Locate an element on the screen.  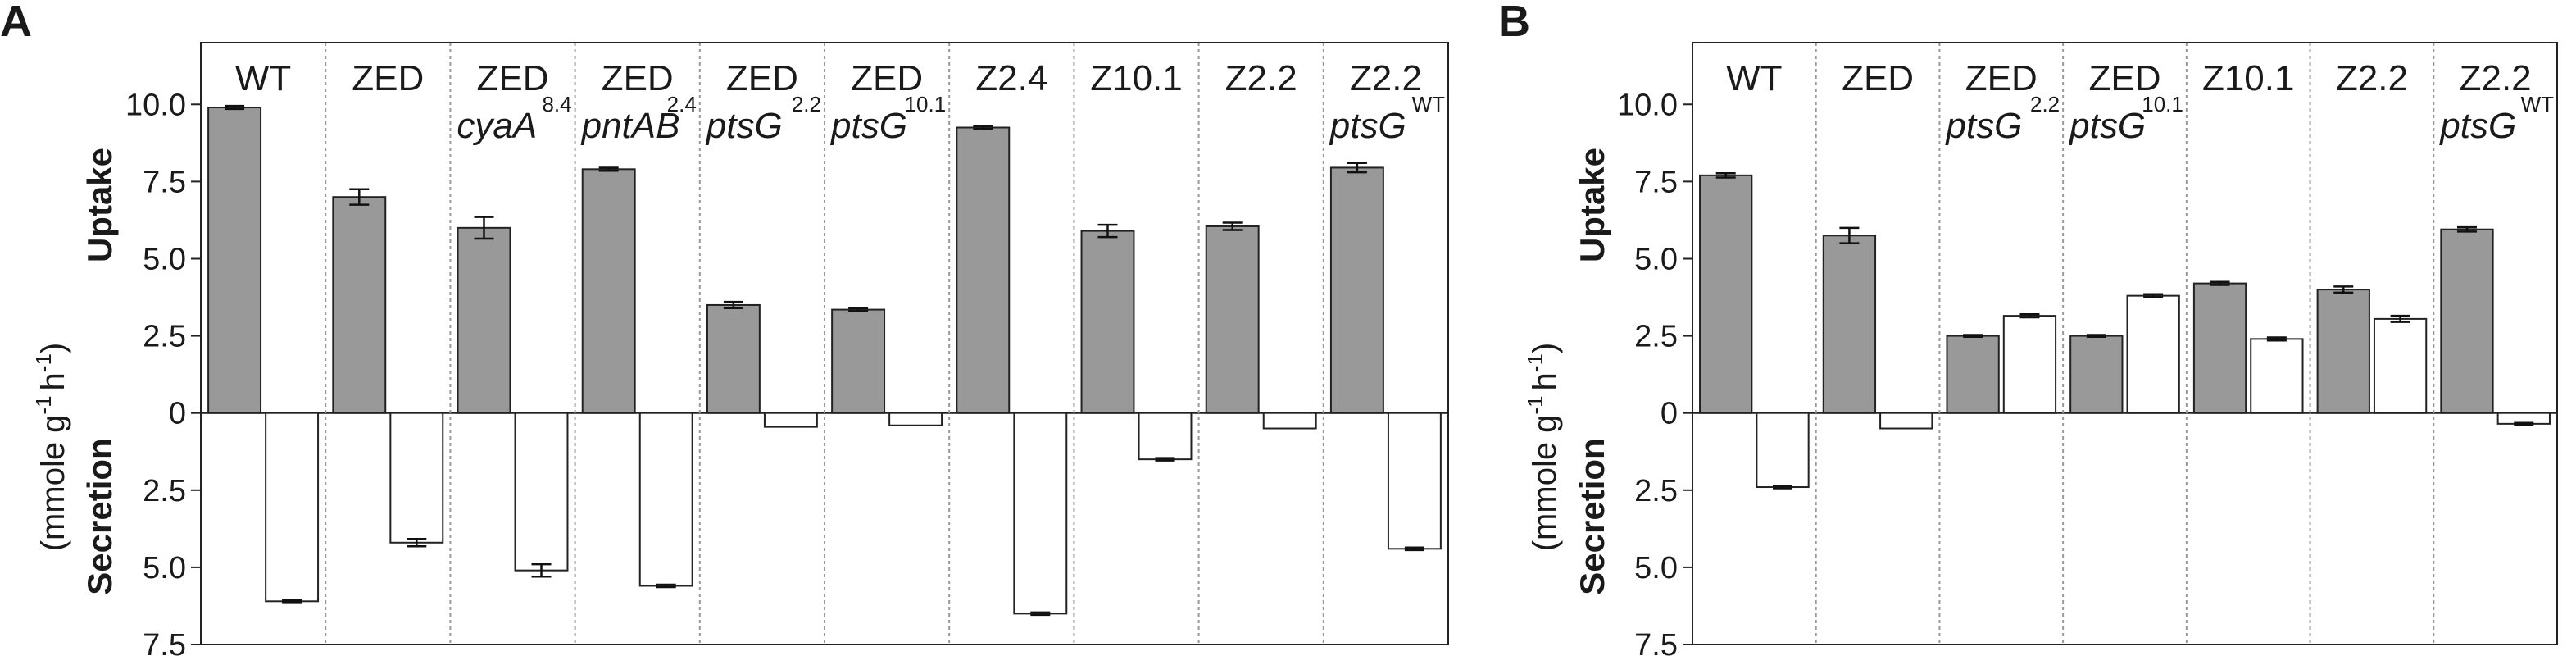
panel-a-y-unit: (mmole g-1h-1) is located at coordinates (51, 447).